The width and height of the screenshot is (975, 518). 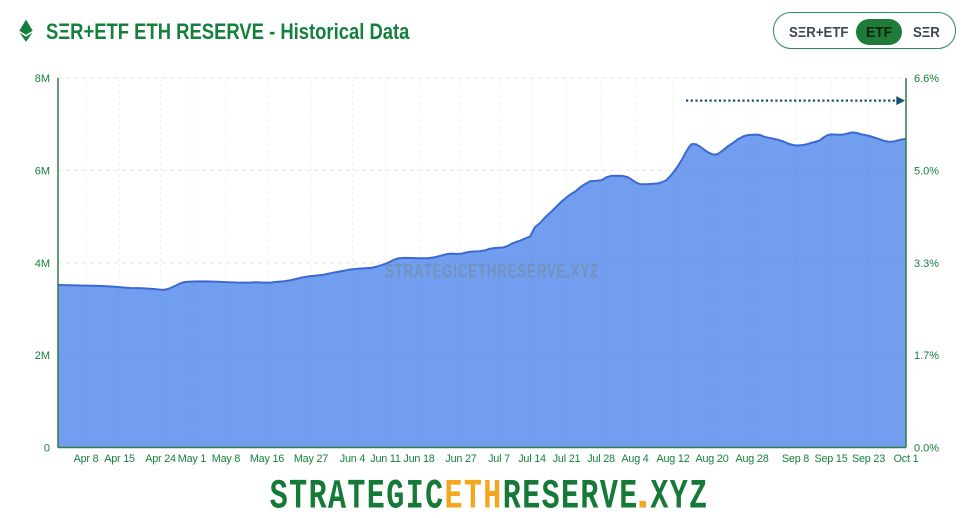 I want to click on svg-text: Aug 4, so click(x=634, y=459).